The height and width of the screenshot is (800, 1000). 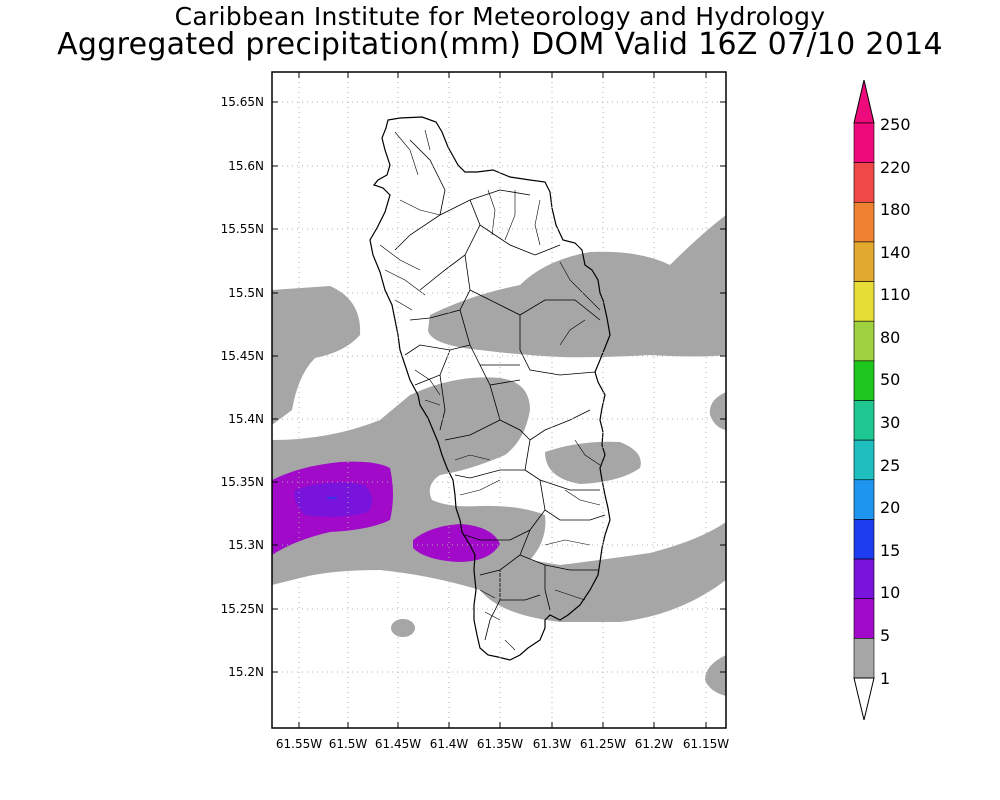 What do you see at coordinates (895, 124) in the screenshot?
I see `colorbar-label: 250` at bounding box center [895, 124].